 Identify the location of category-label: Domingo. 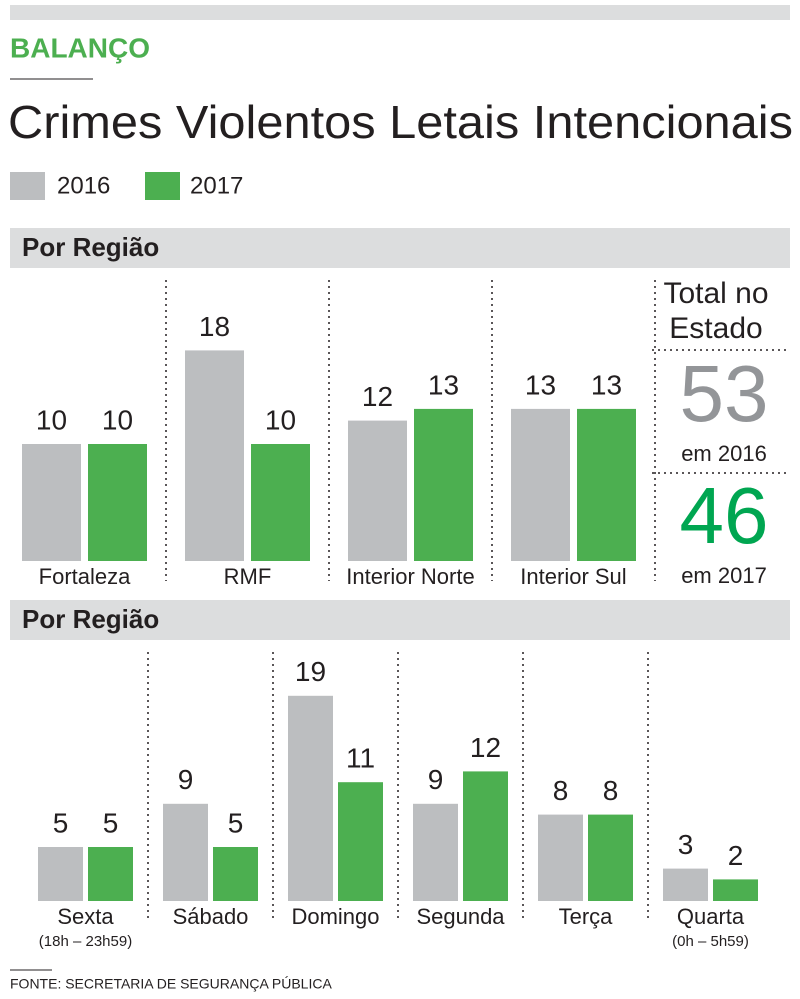
(335, 916).